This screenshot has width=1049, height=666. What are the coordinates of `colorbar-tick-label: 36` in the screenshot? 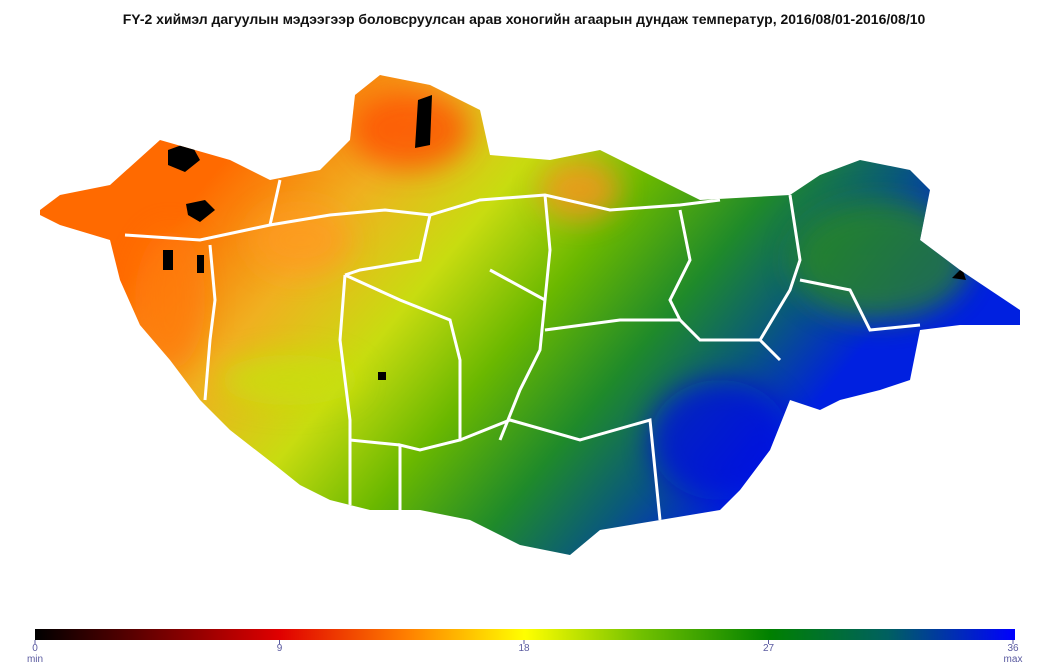 It's located at (1013, 648).